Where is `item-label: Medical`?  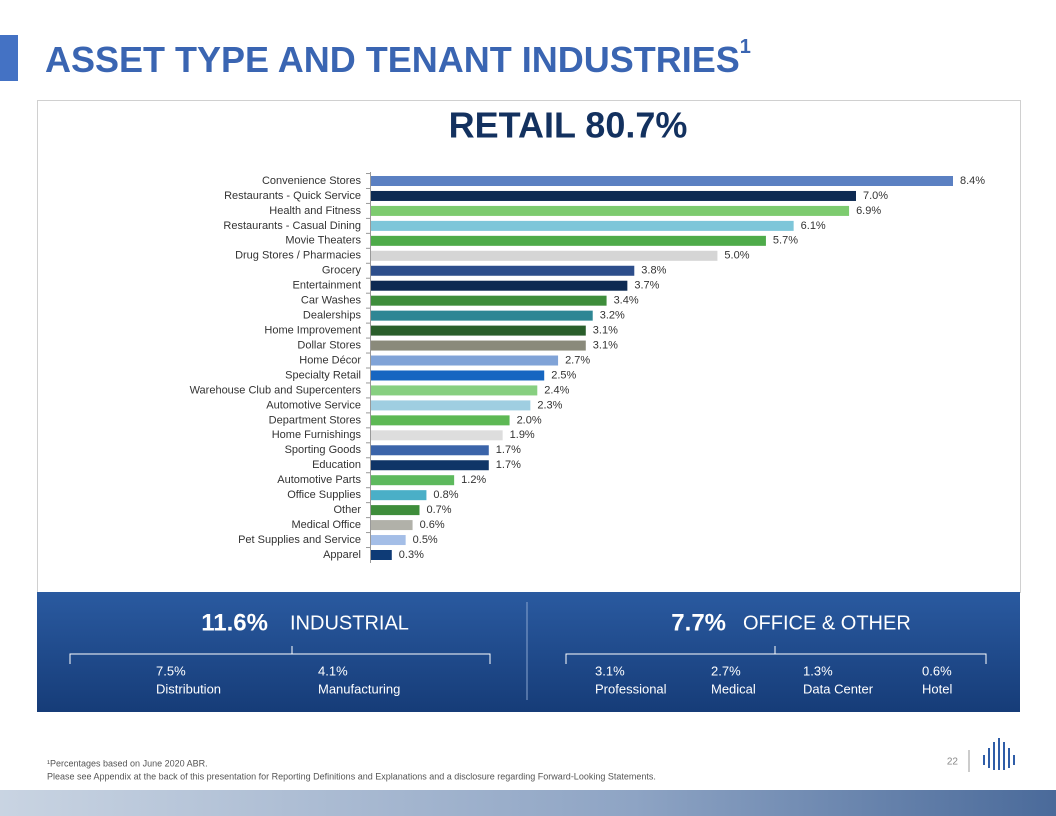
item-label: Medical is located at coordinates (733, 688).